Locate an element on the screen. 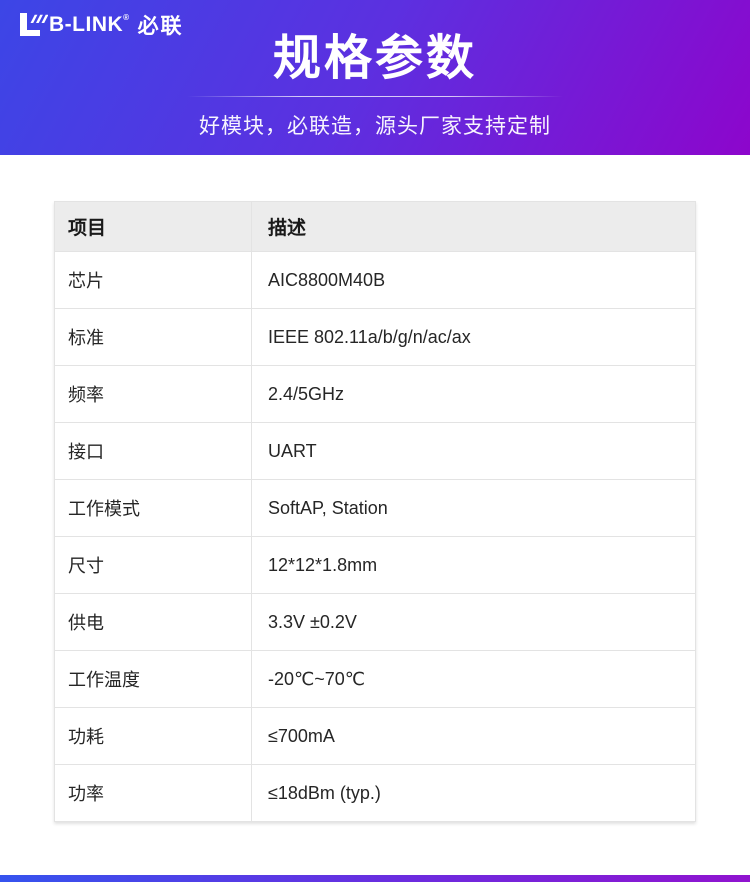 This screenshot has width=750, height=882. table-row: 功率 ≤18dBm (typ.) is located at coordinates (375, 793).